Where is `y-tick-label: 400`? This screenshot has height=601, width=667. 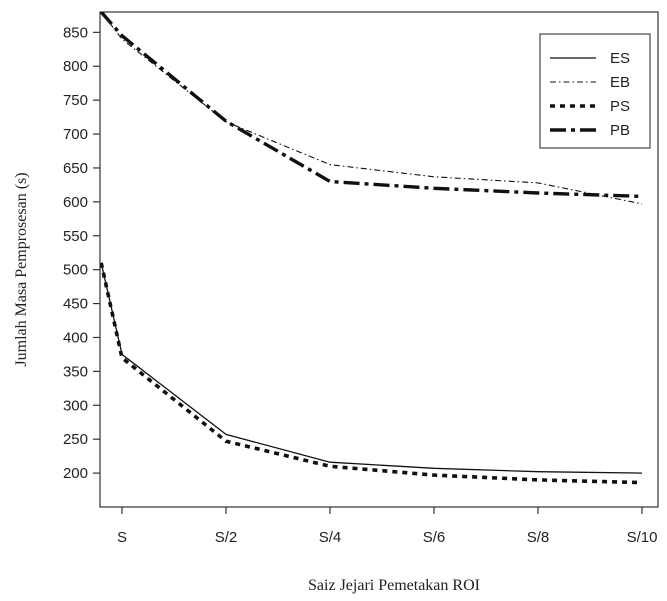 y-tick-label: 400 is located at coordinates (75, 337).